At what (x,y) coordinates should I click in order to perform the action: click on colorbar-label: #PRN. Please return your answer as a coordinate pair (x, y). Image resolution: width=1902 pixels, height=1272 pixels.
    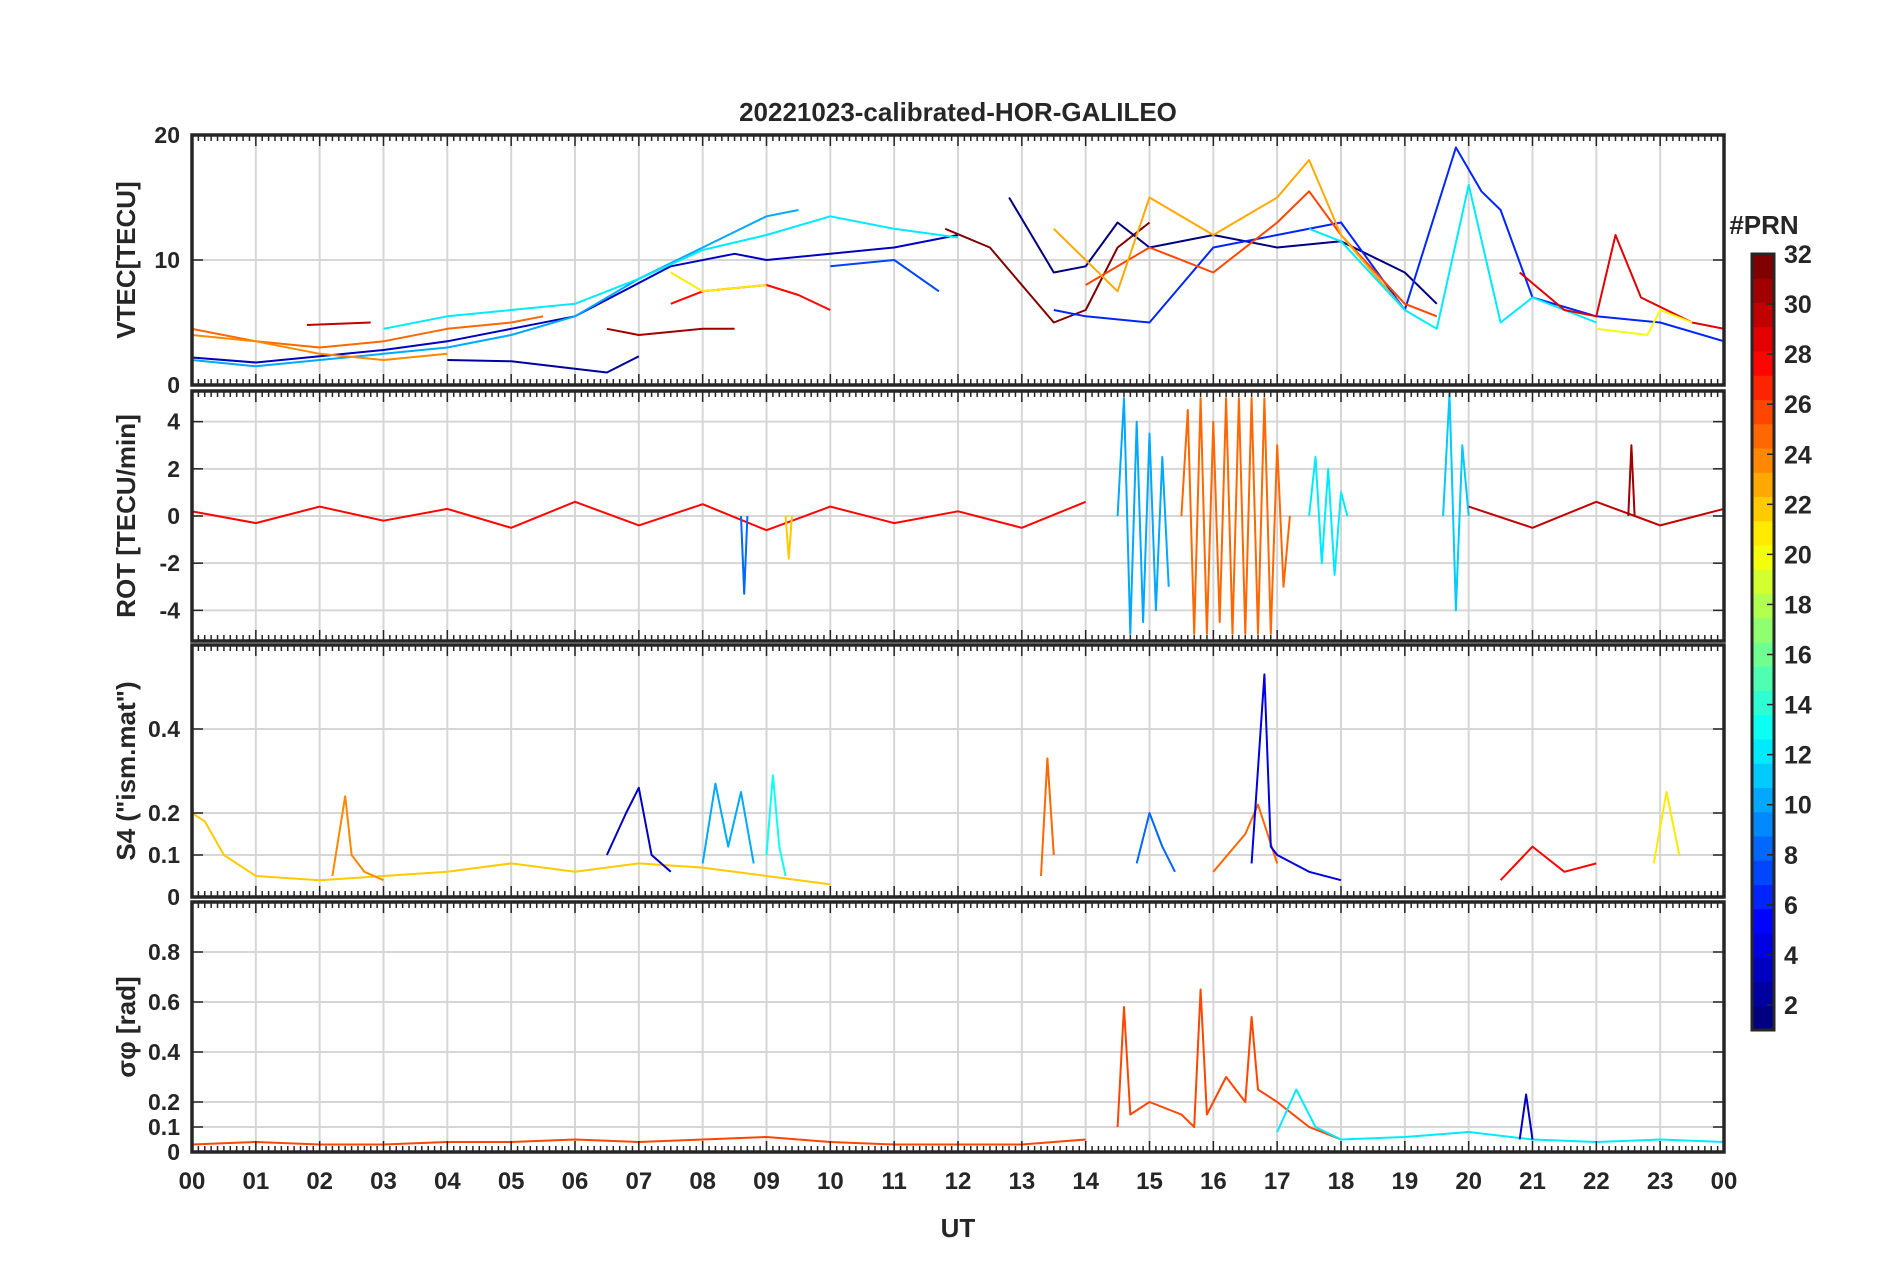
    Looking at the image, I should click on (1763, 225).